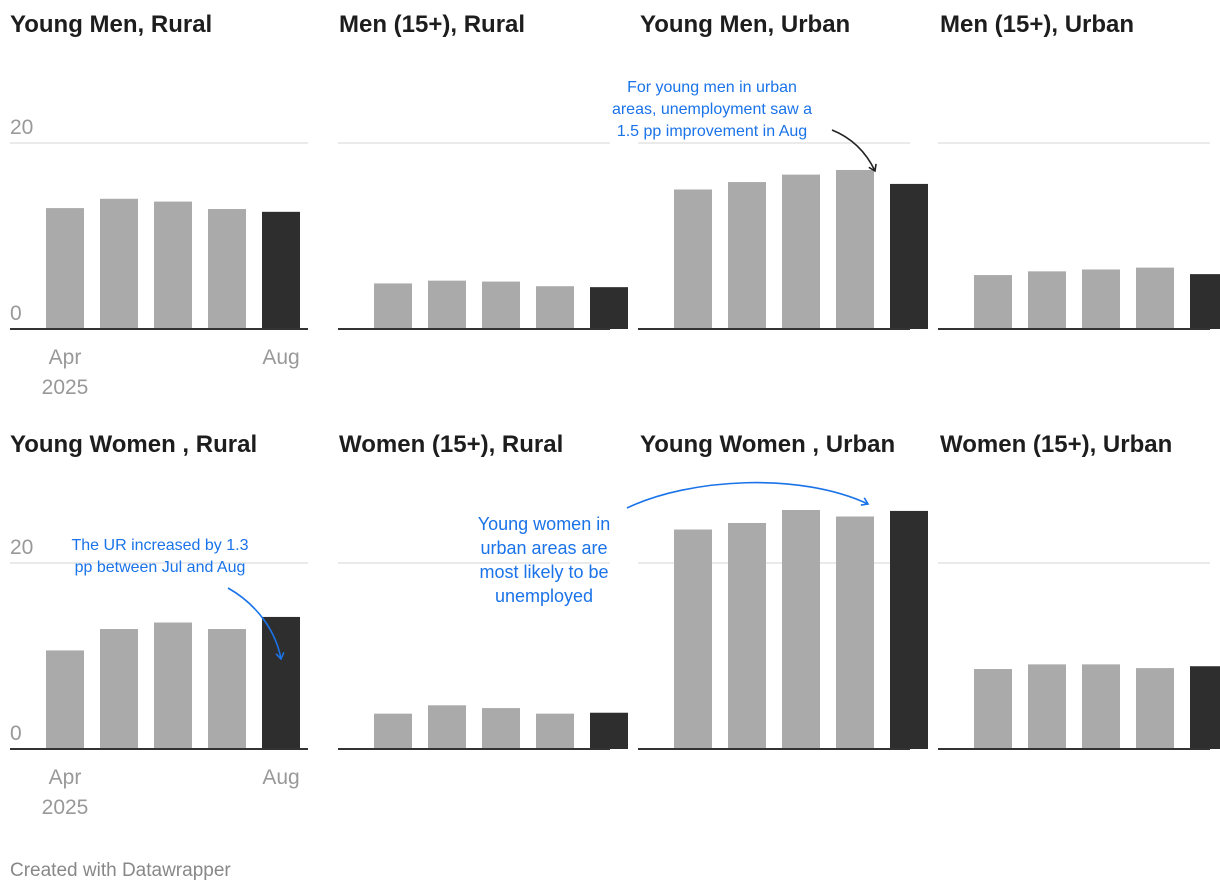 This screenshot has width=1220, height=896. Describe the element at coordinates (111, 24) in the screenshot. I see `panel-title-young-men-rural: Young Men, Rural` at that location.